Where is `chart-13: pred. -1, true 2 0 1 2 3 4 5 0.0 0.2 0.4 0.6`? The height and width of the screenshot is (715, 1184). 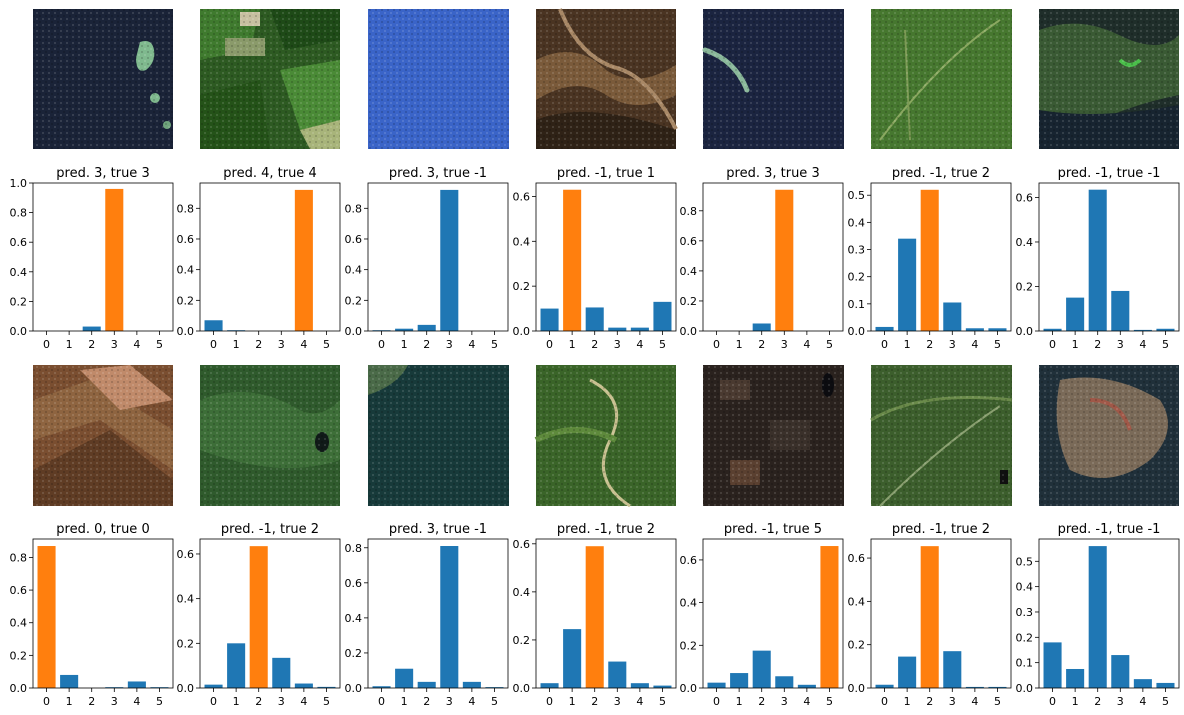 chart-13: pred. -1, true 2 0 1 2 3 4 5 0.0 0.2 0.4 0.6 is located at coordinates (930, 615).